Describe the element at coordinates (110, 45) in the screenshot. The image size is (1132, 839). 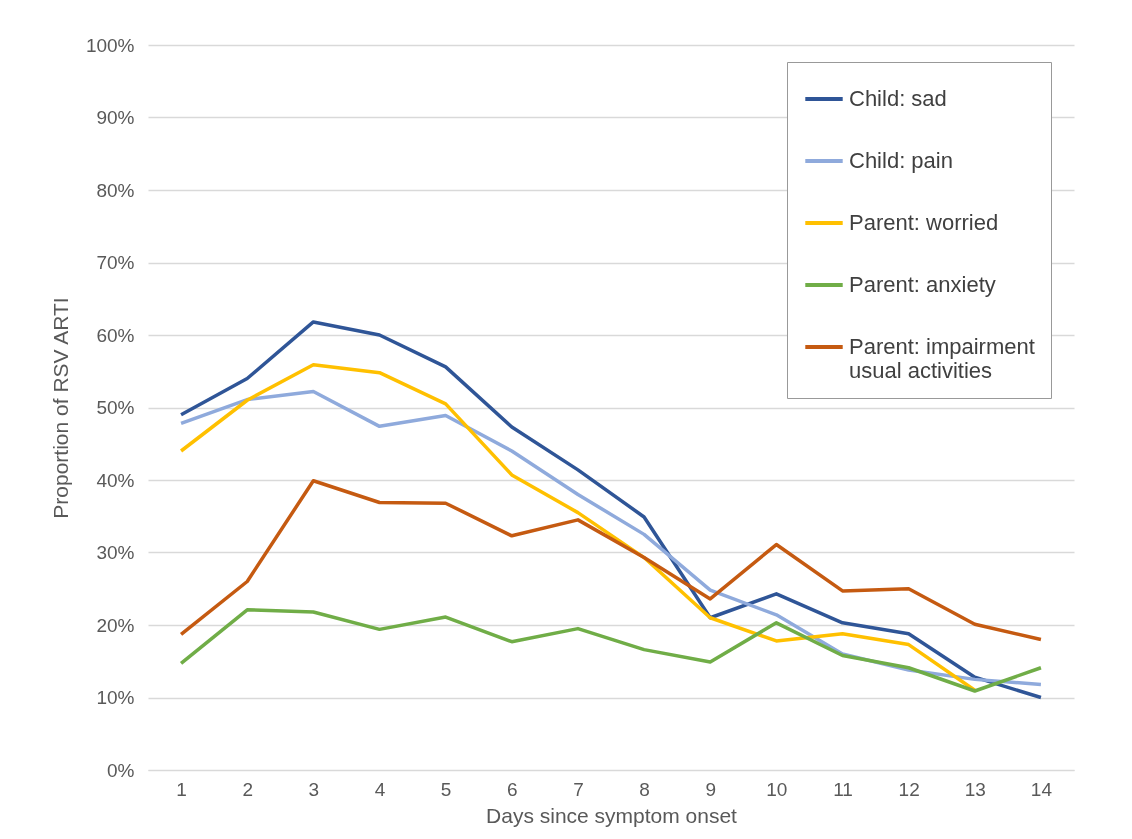
I see `y-tick-label: 100%` at that location.